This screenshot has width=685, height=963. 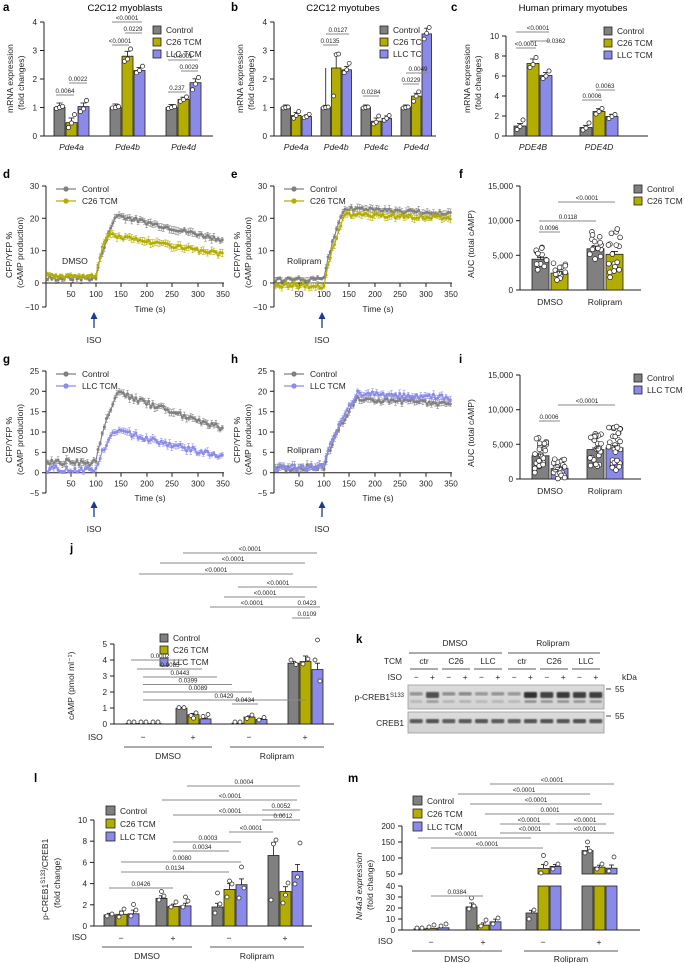 I want to click on svg-text: 20, so click(x=263, y=391).